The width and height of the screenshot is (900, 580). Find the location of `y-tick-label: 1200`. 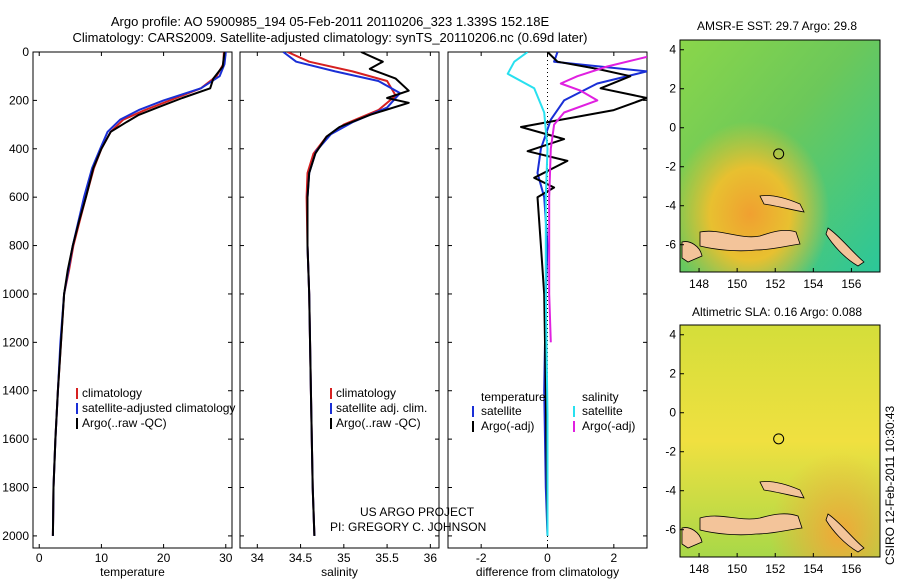

y-tick-label: 1200 is located at coordinates (15, 342).